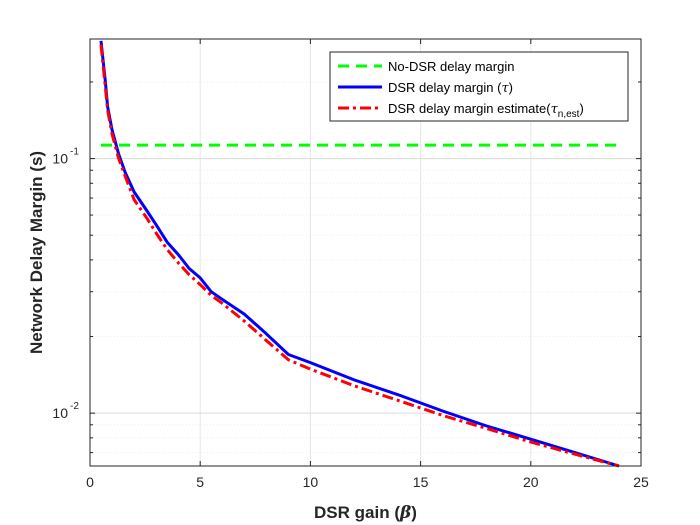 This screenshot has height=525, width=700. What do you see at coordinates (311, 482) in the screenshot?
I see `x-tick-label: 10` at bounding box center [311, 482].